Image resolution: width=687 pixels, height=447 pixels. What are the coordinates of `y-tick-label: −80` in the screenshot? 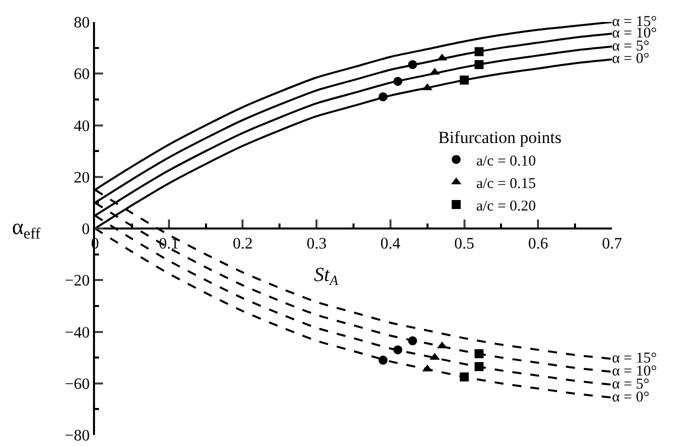 It's located at (77, 436).